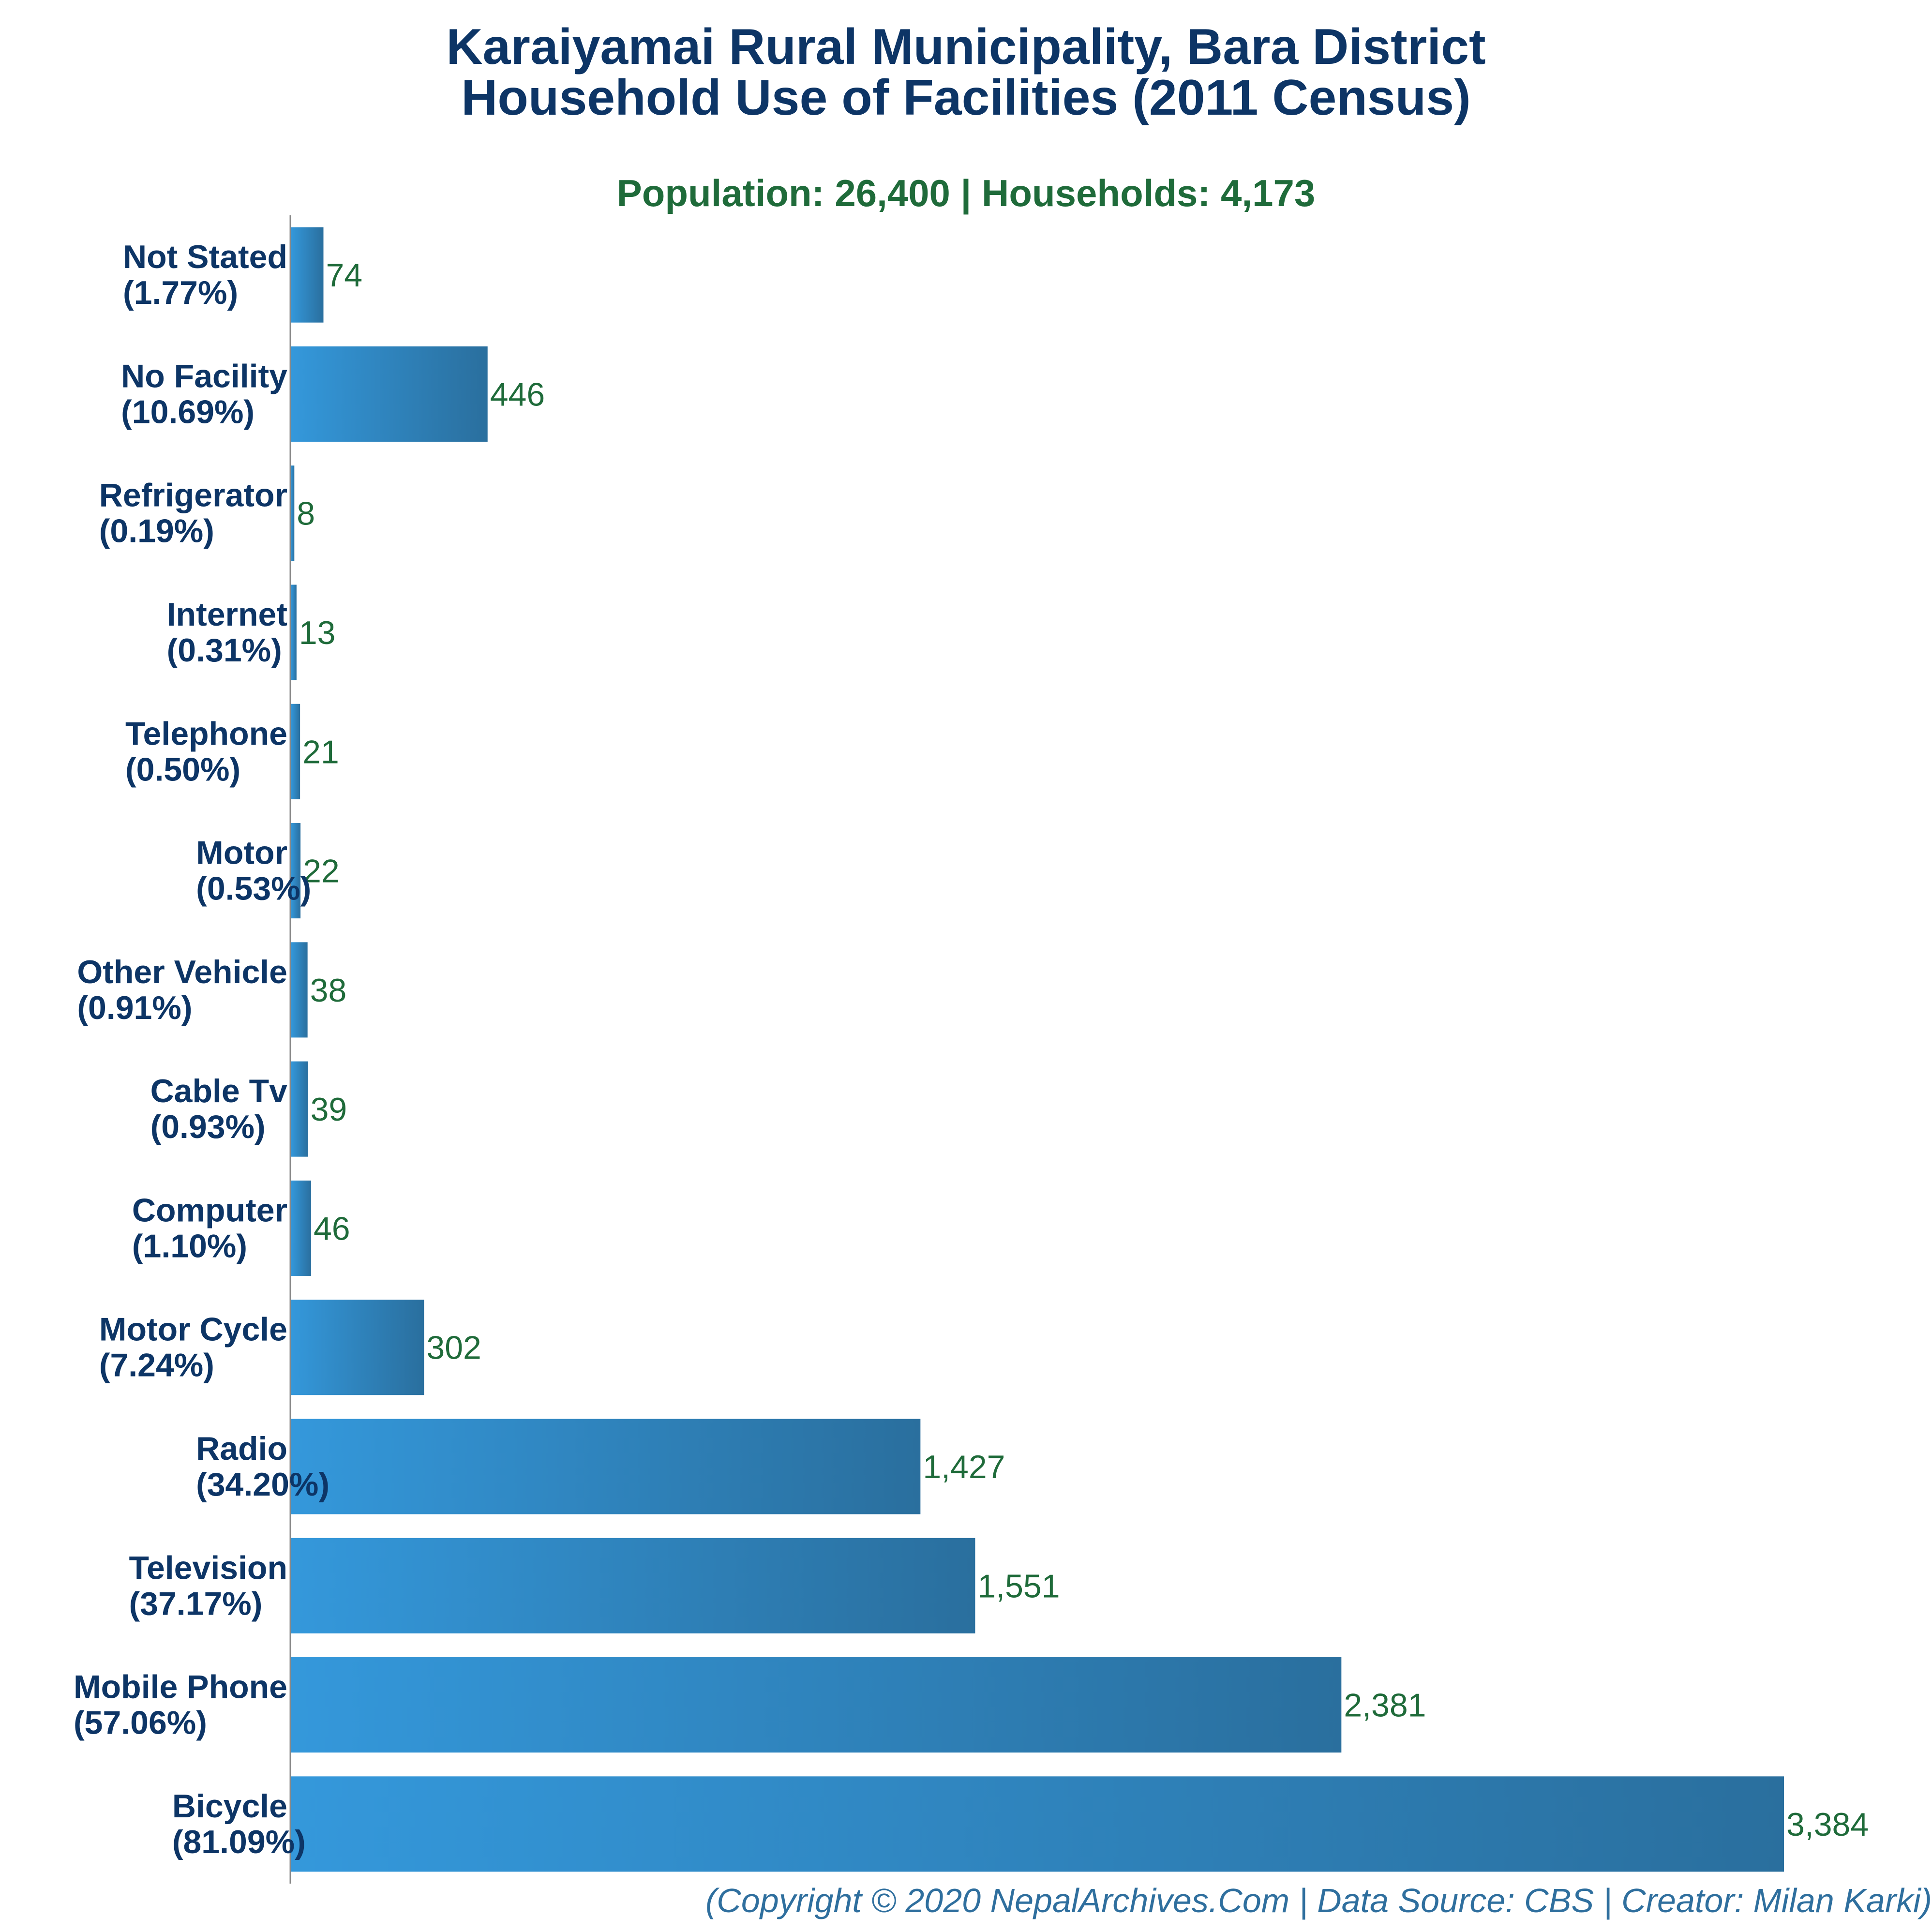 The height and width of the screenshot is (1932, 1932). Describe the element at coordinates (1827, 1824) in the screenshot. I see `bar-value-label: 3,384` at that location.